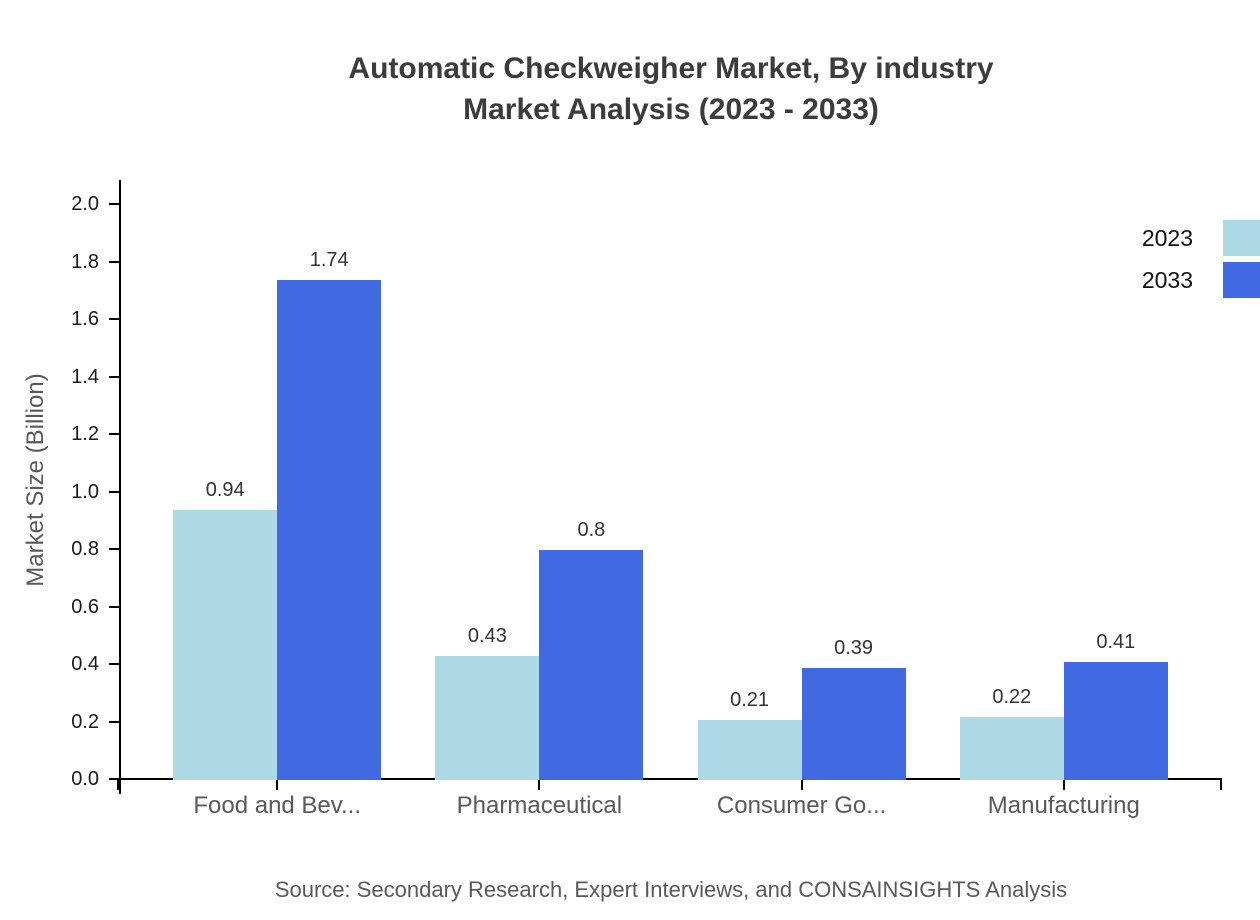 The width and height of the screenshot is (1260, 920). Describe the element at coordinates (85, 721) in the screenshot. I see `y-tick-label: 0.2` at that location.